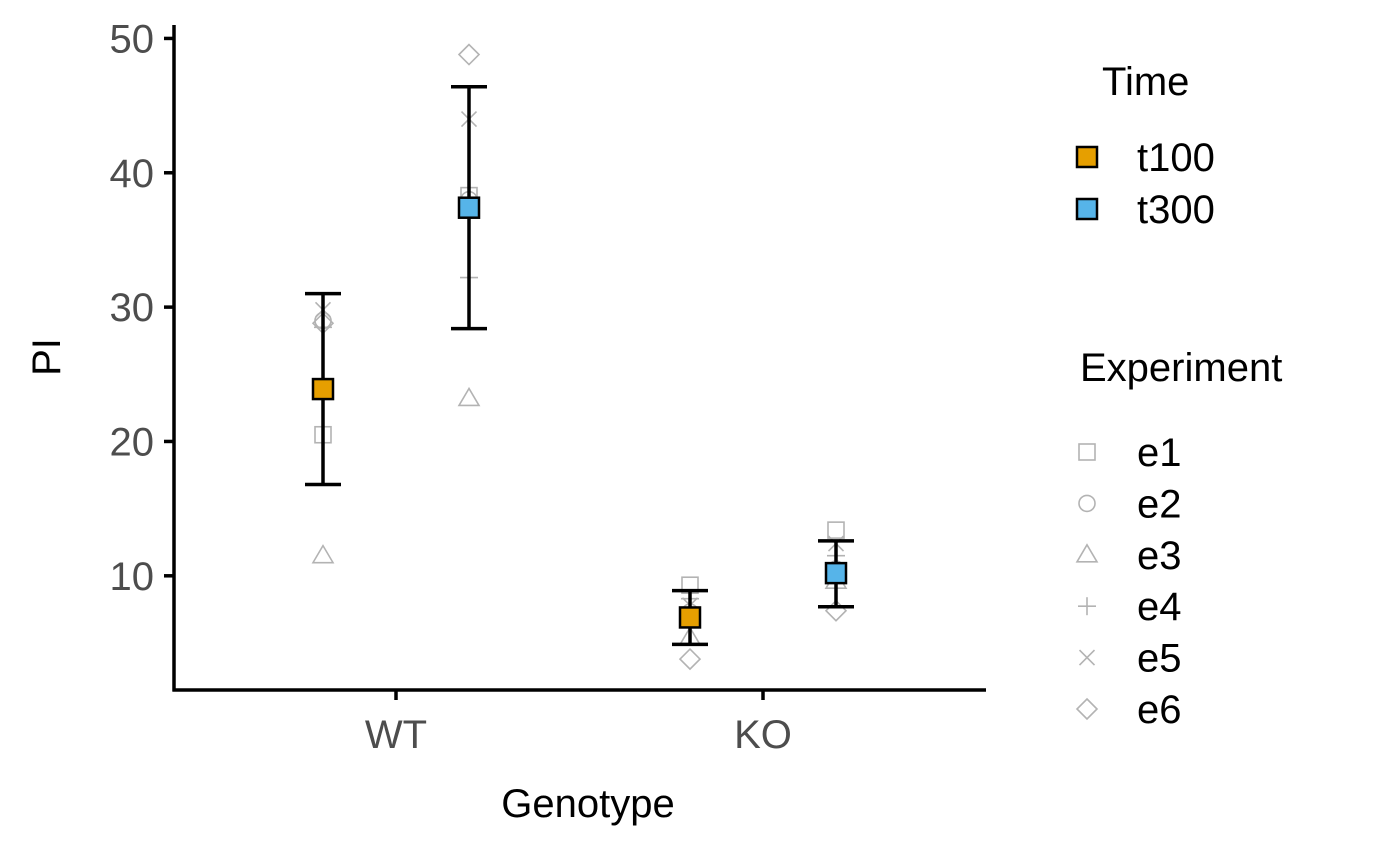  Describe the element at coordinates (1159, 607) in the screenshot. I see `legend-experiment-label: e4` at that location.